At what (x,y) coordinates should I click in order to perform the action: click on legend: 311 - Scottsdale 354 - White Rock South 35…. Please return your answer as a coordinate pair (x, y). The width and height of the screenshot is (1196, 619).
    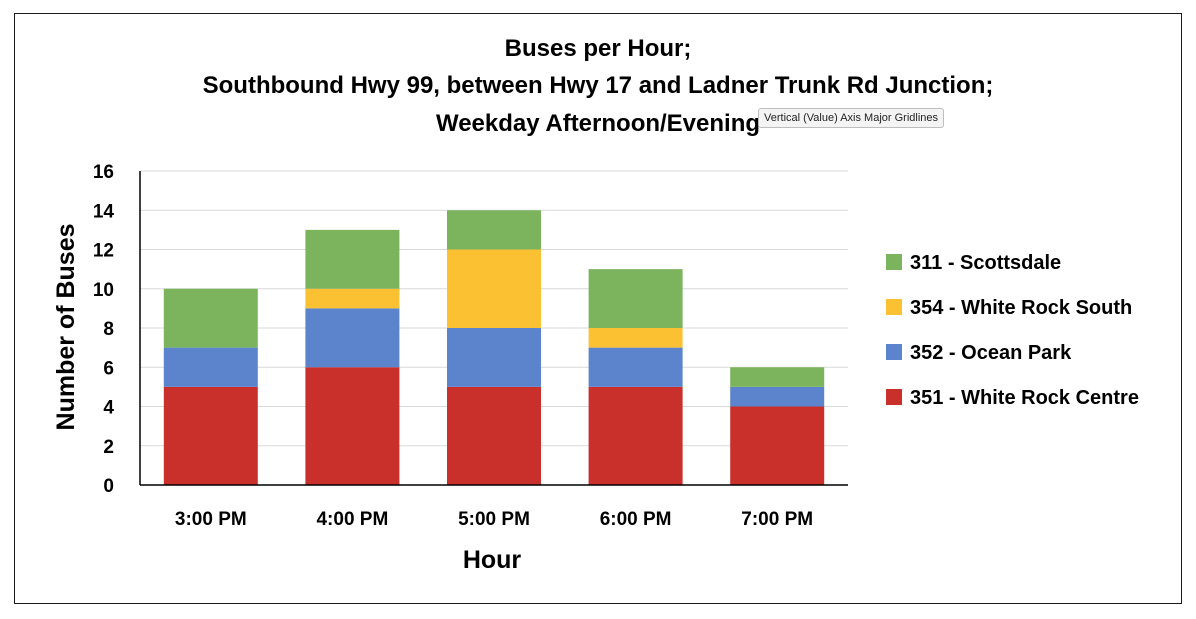
    Looking at the image, I should click on (1012, 330).